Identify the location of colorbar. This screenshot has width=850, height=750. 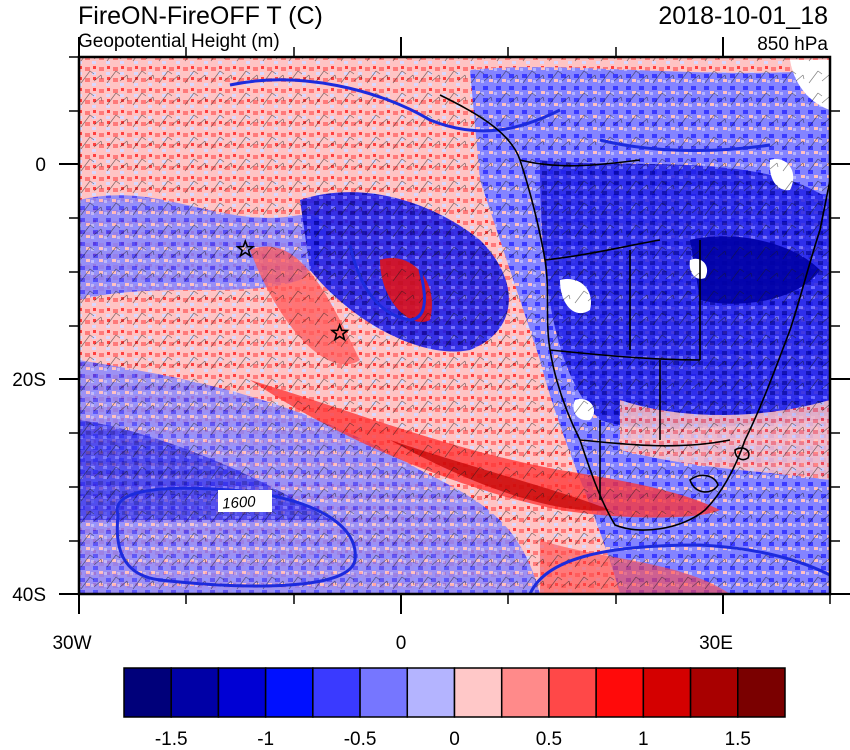
(454, 692).